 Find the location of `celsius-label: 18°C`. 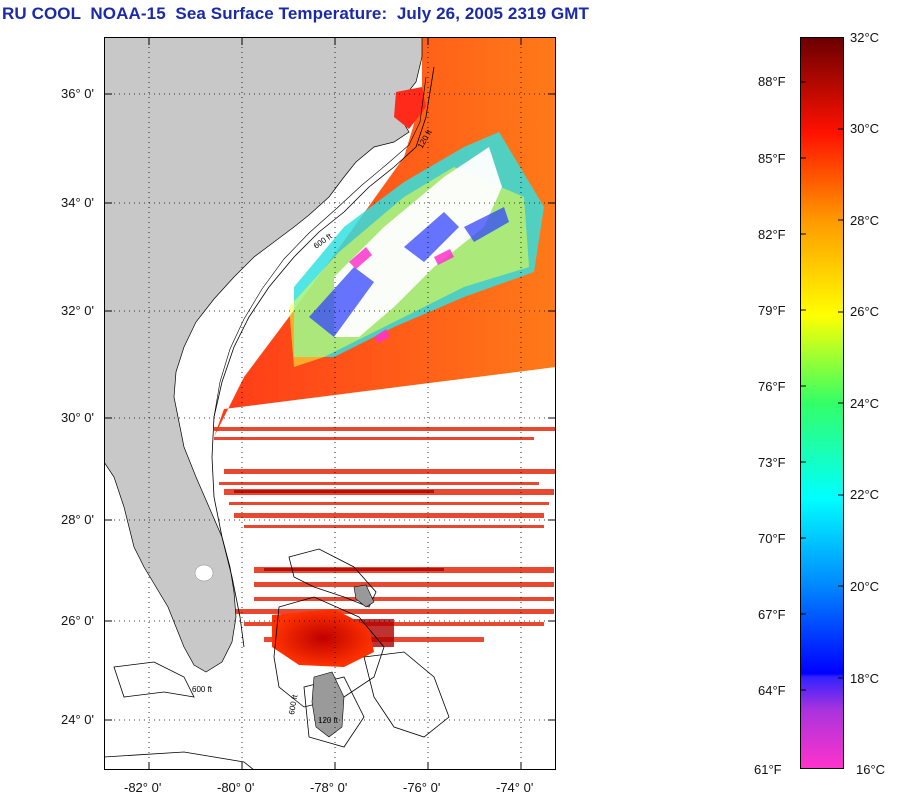

celsius-label: 18°C is located at coordinates (865, 678).